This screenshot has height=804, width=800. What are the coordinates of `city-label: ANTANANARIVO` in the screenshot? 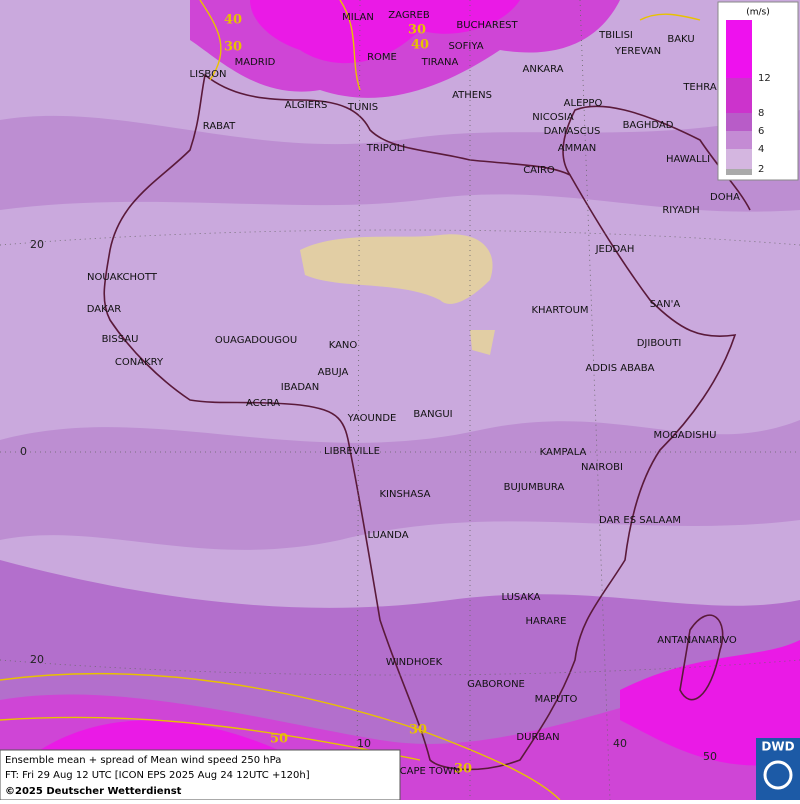 It's located at (697, 640).